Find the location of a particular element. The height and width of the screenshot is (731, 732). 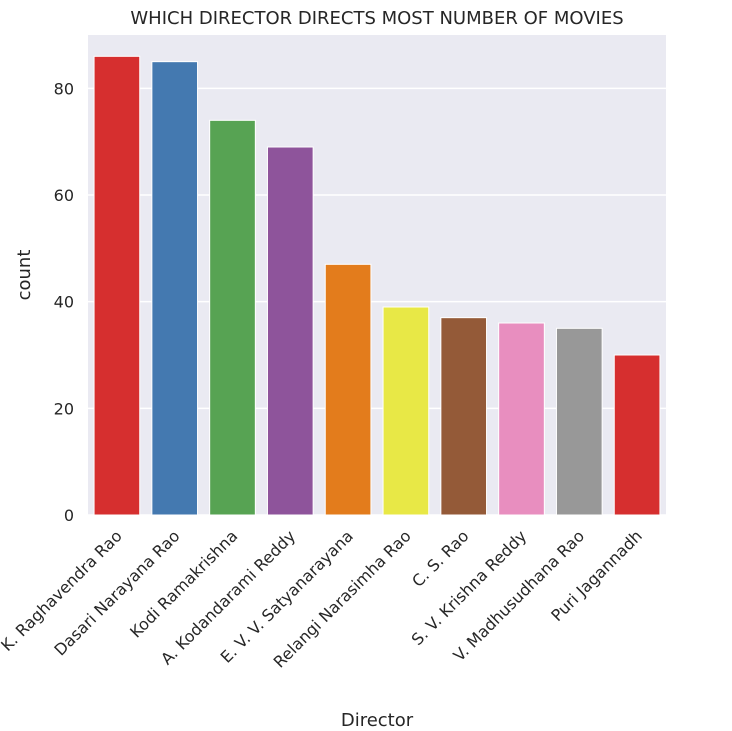

x-tick-label: Kodi Ramakrishna is located at coordinates (183, 583).